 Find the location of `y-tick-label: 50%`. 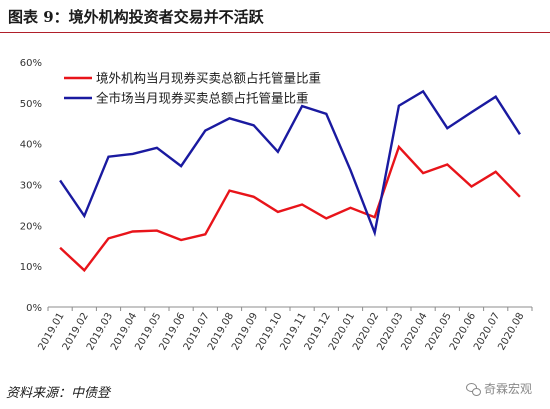

y-tick-label: 50% is located at coordinates (31, 104).